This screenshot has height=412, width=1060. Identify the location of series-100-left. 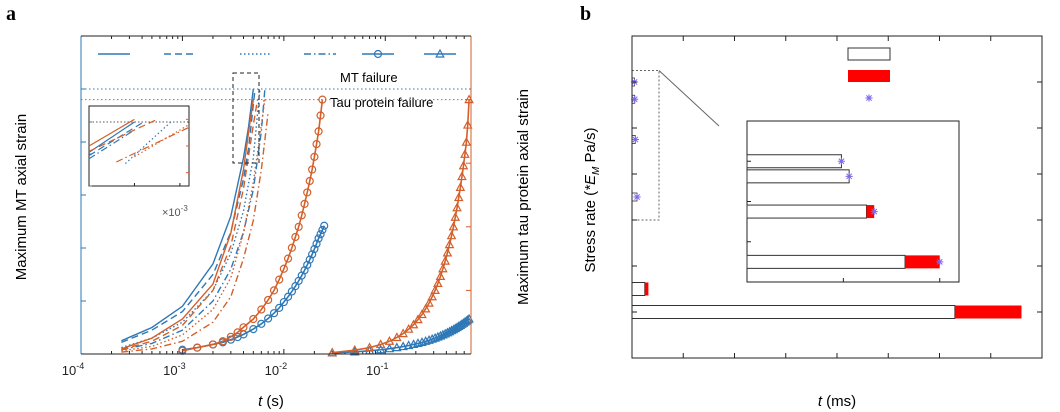
(188, 215).